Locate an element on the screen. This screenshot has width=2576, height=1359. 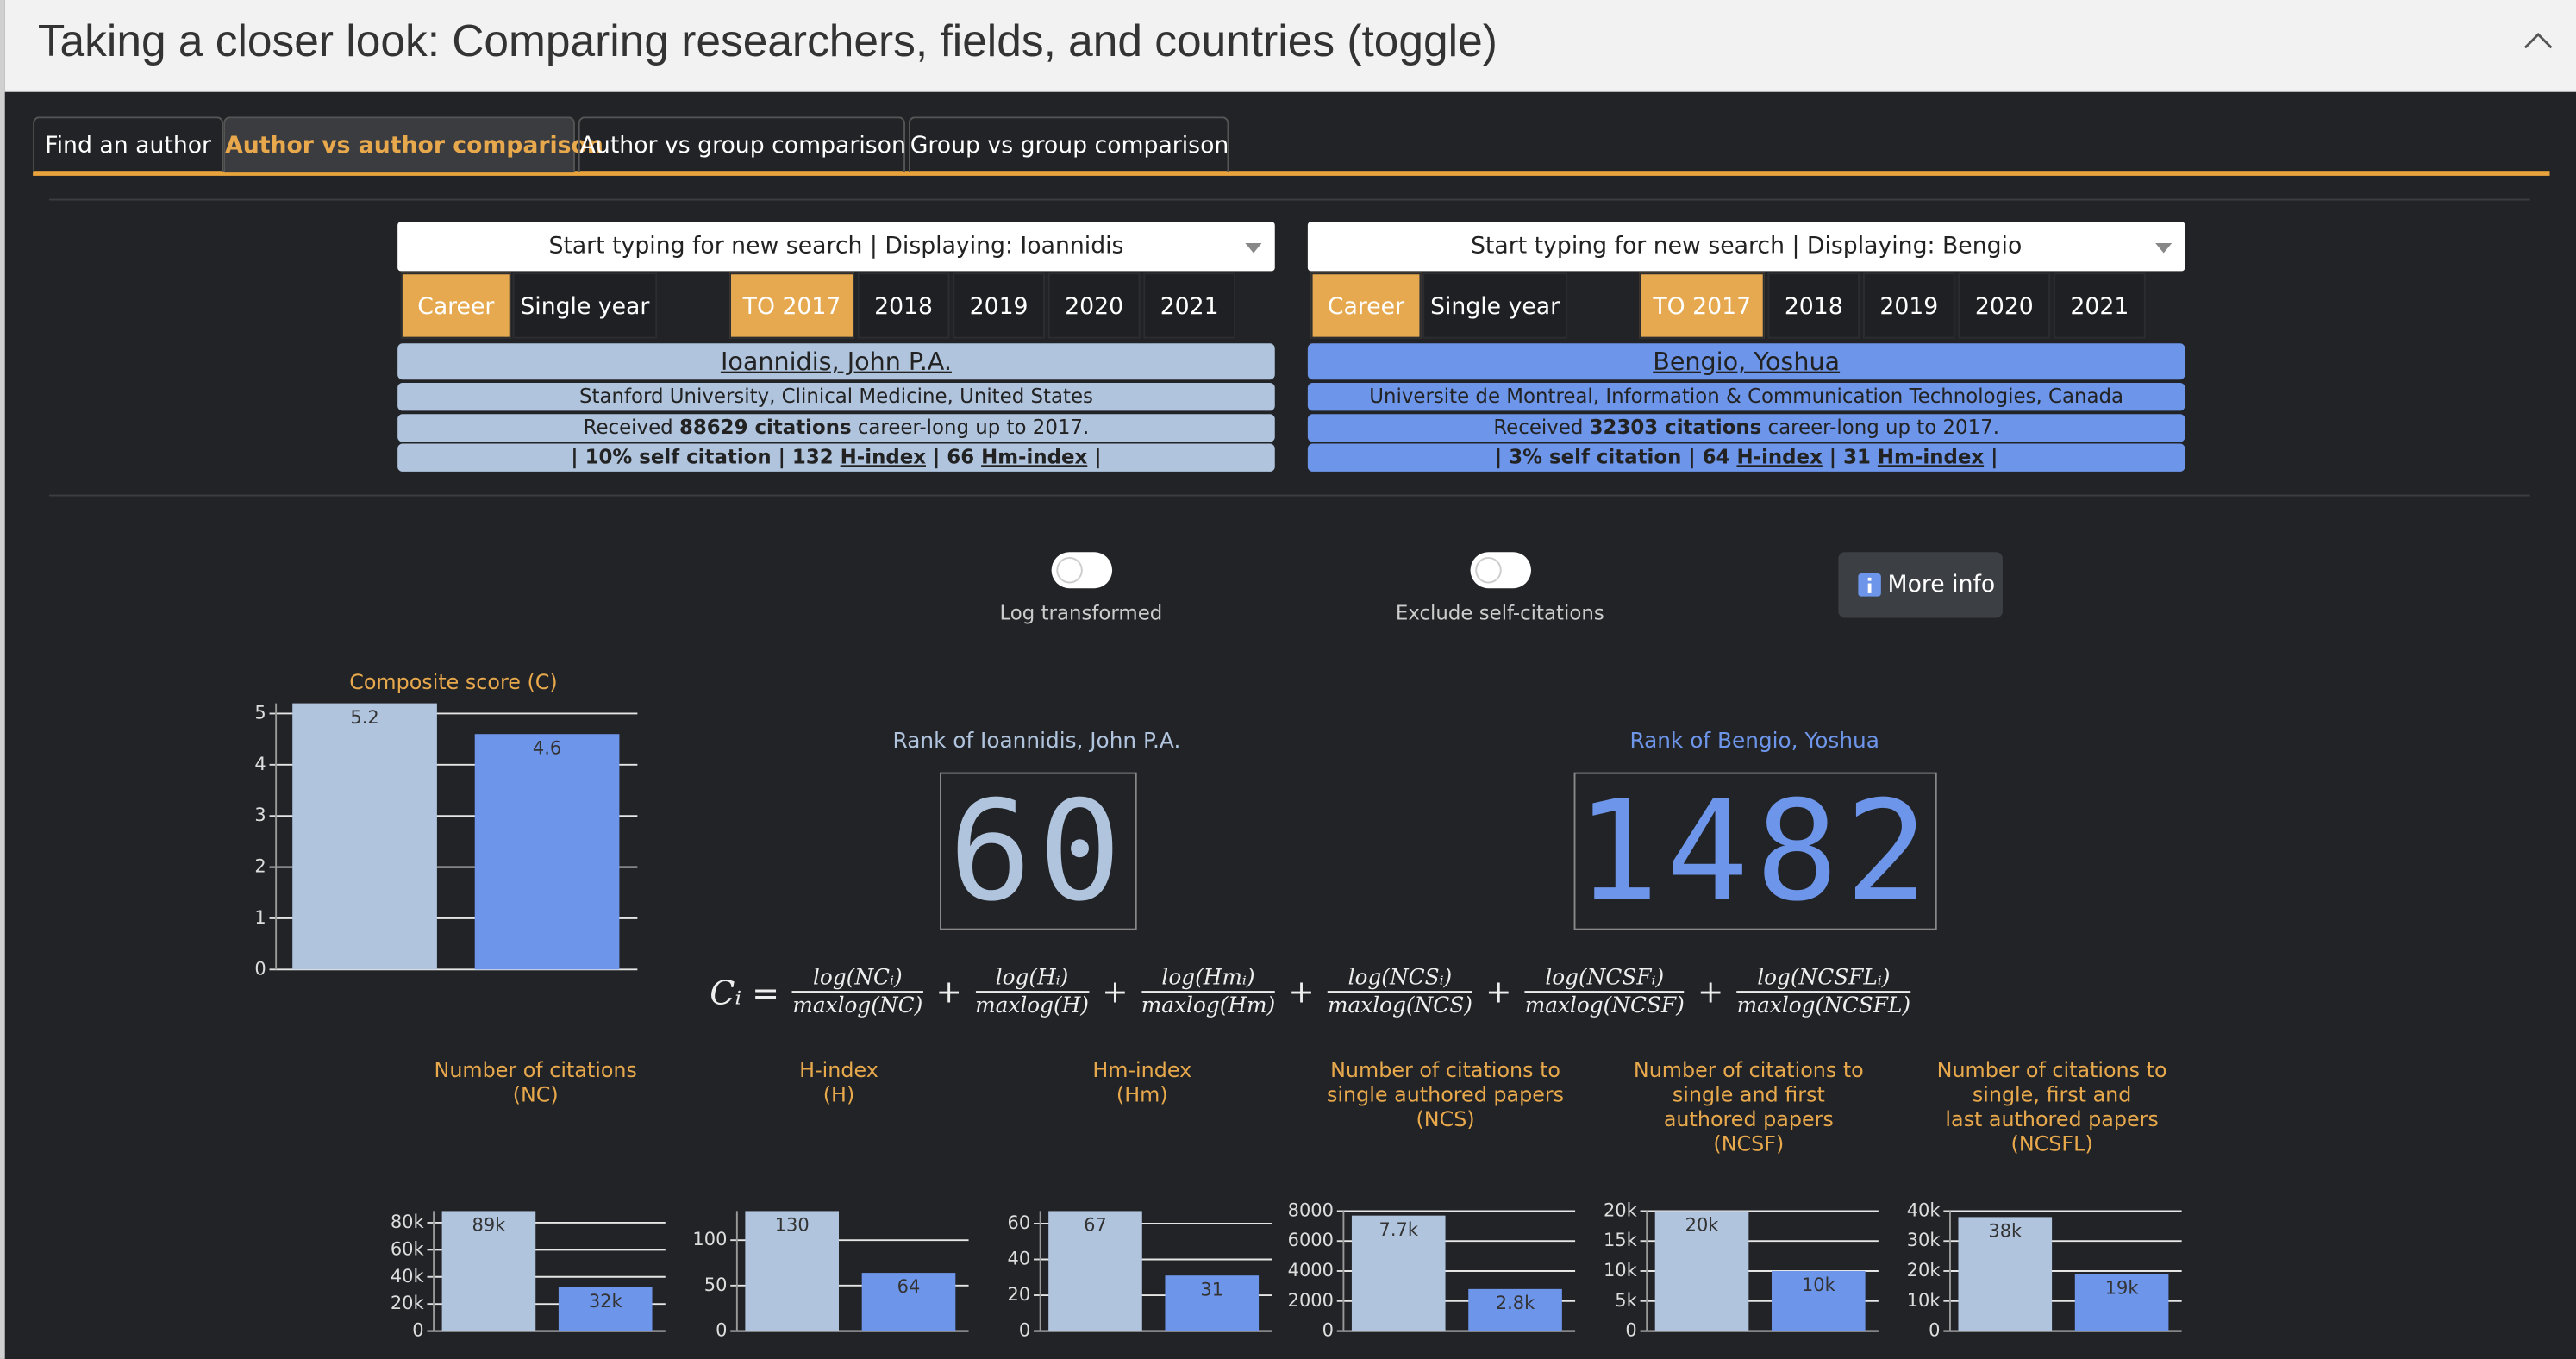
chart-title: authored papers is located at coordinates (1749, 1119).